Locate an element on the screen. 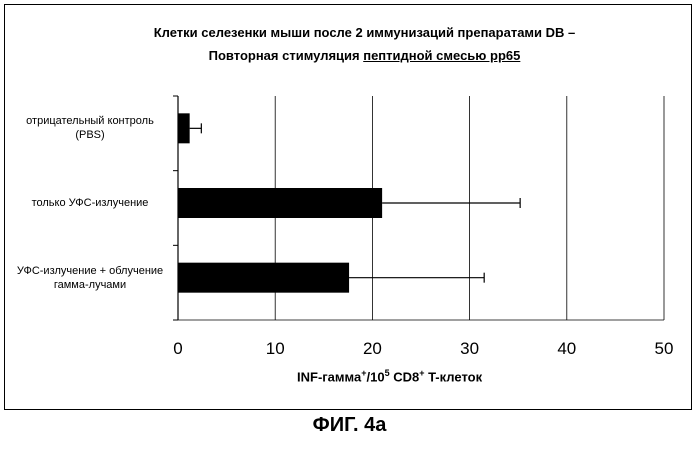 The width and height of the screenshot is (699, 452). x-tick-label-50: 50 is located at coordinates (664, 348).